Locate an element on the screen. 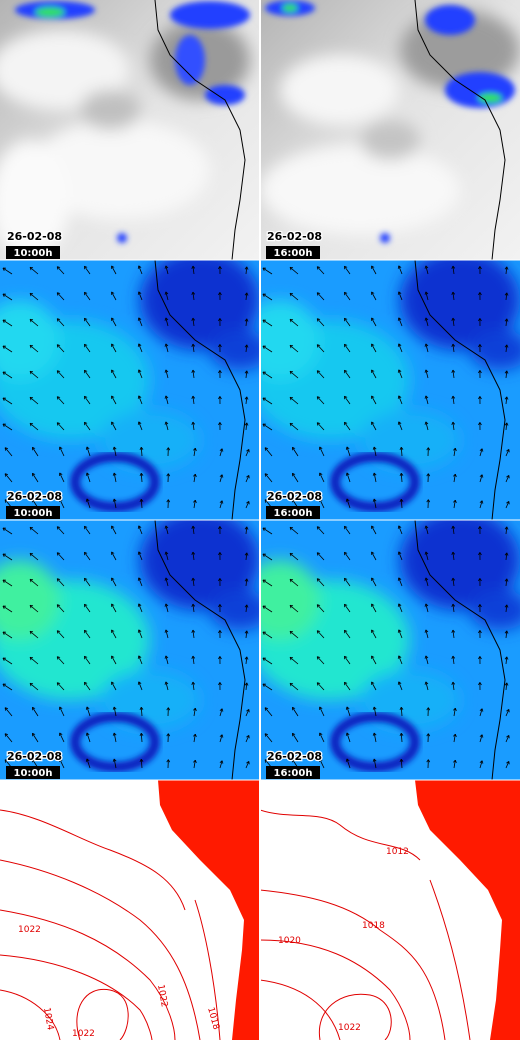 The height and width of the screenshot is (1040, 520). time-label: 10:00h is located at coordinates (33, 513).